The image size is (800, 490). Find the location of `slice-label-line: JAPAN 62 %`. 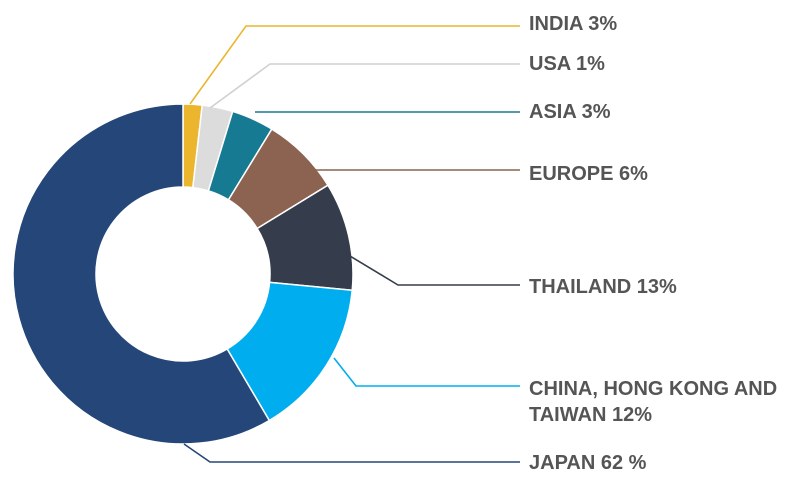

slice-label-line: JAPAN 62 % is located at coordinates (588, 463).